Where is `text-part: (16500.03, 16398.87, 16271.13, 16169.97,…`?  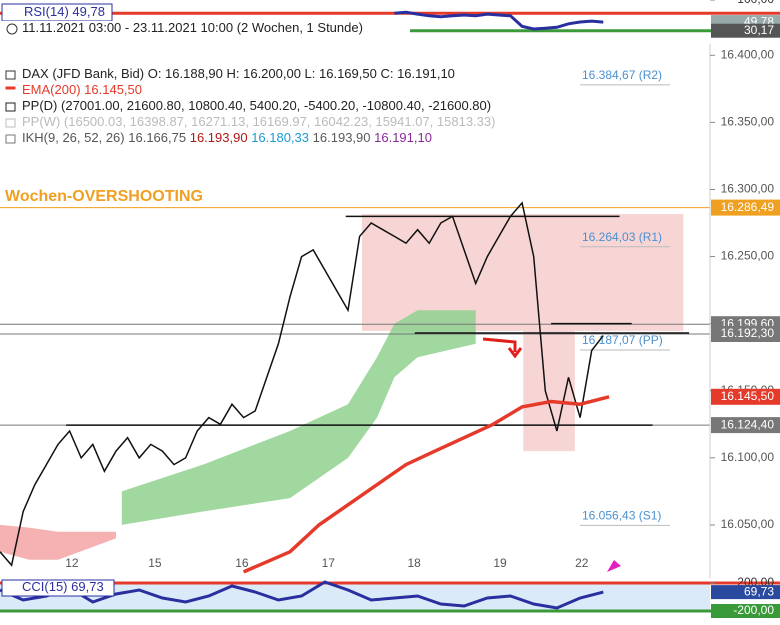 text-part: (16500.03, 16398.87, 16271.13, 16169.97,… is located at coordinates (280, 121).